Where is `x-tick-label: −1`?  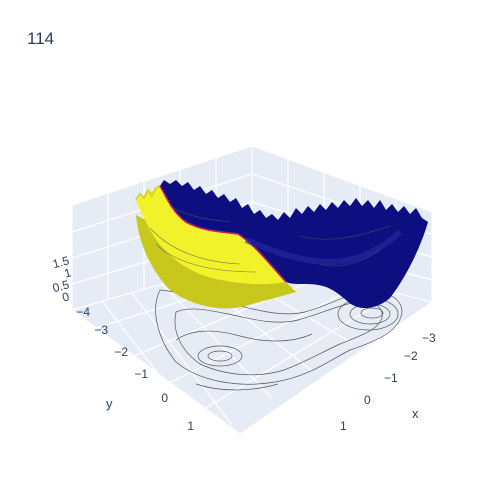
x-tick-label: −1 is located at coordinates (391, 378).